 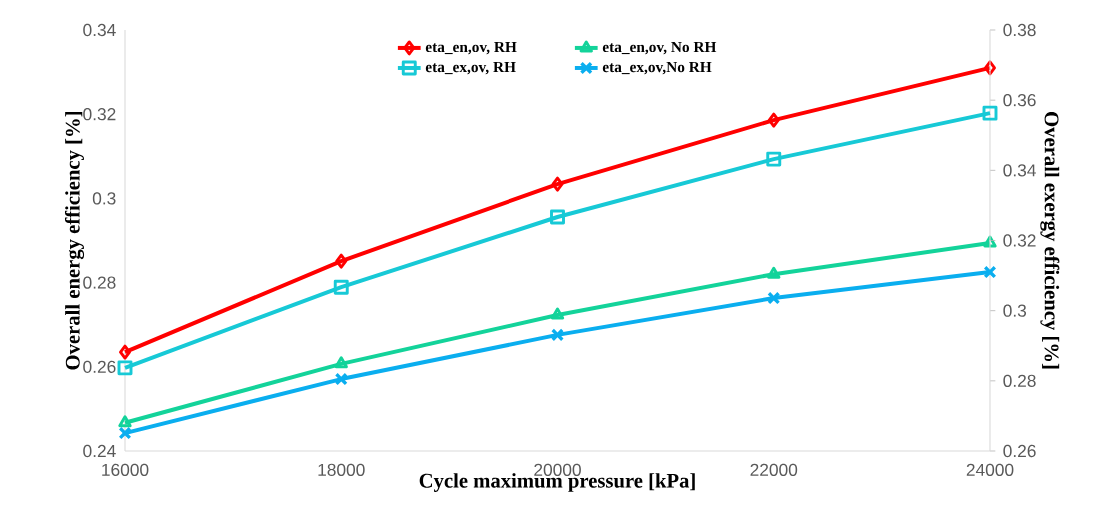 What do you see at coordinates (99, 282) in the screenshot?
I see `y-tick-label: 0.28` at bounding box center [99, 282].